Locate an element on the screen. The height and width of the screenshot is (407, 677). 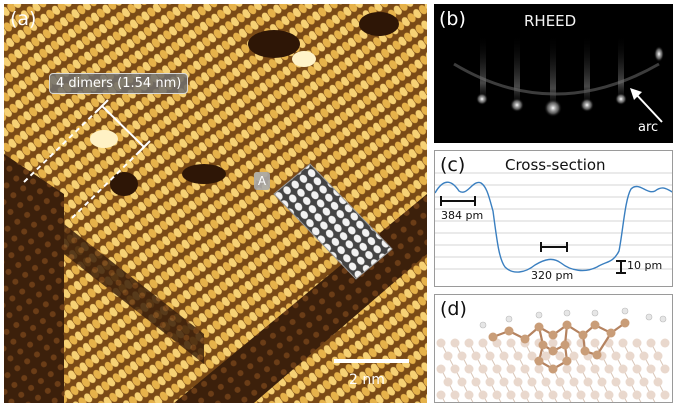
hydrogen-atoms is located at coordinates (573, 318).